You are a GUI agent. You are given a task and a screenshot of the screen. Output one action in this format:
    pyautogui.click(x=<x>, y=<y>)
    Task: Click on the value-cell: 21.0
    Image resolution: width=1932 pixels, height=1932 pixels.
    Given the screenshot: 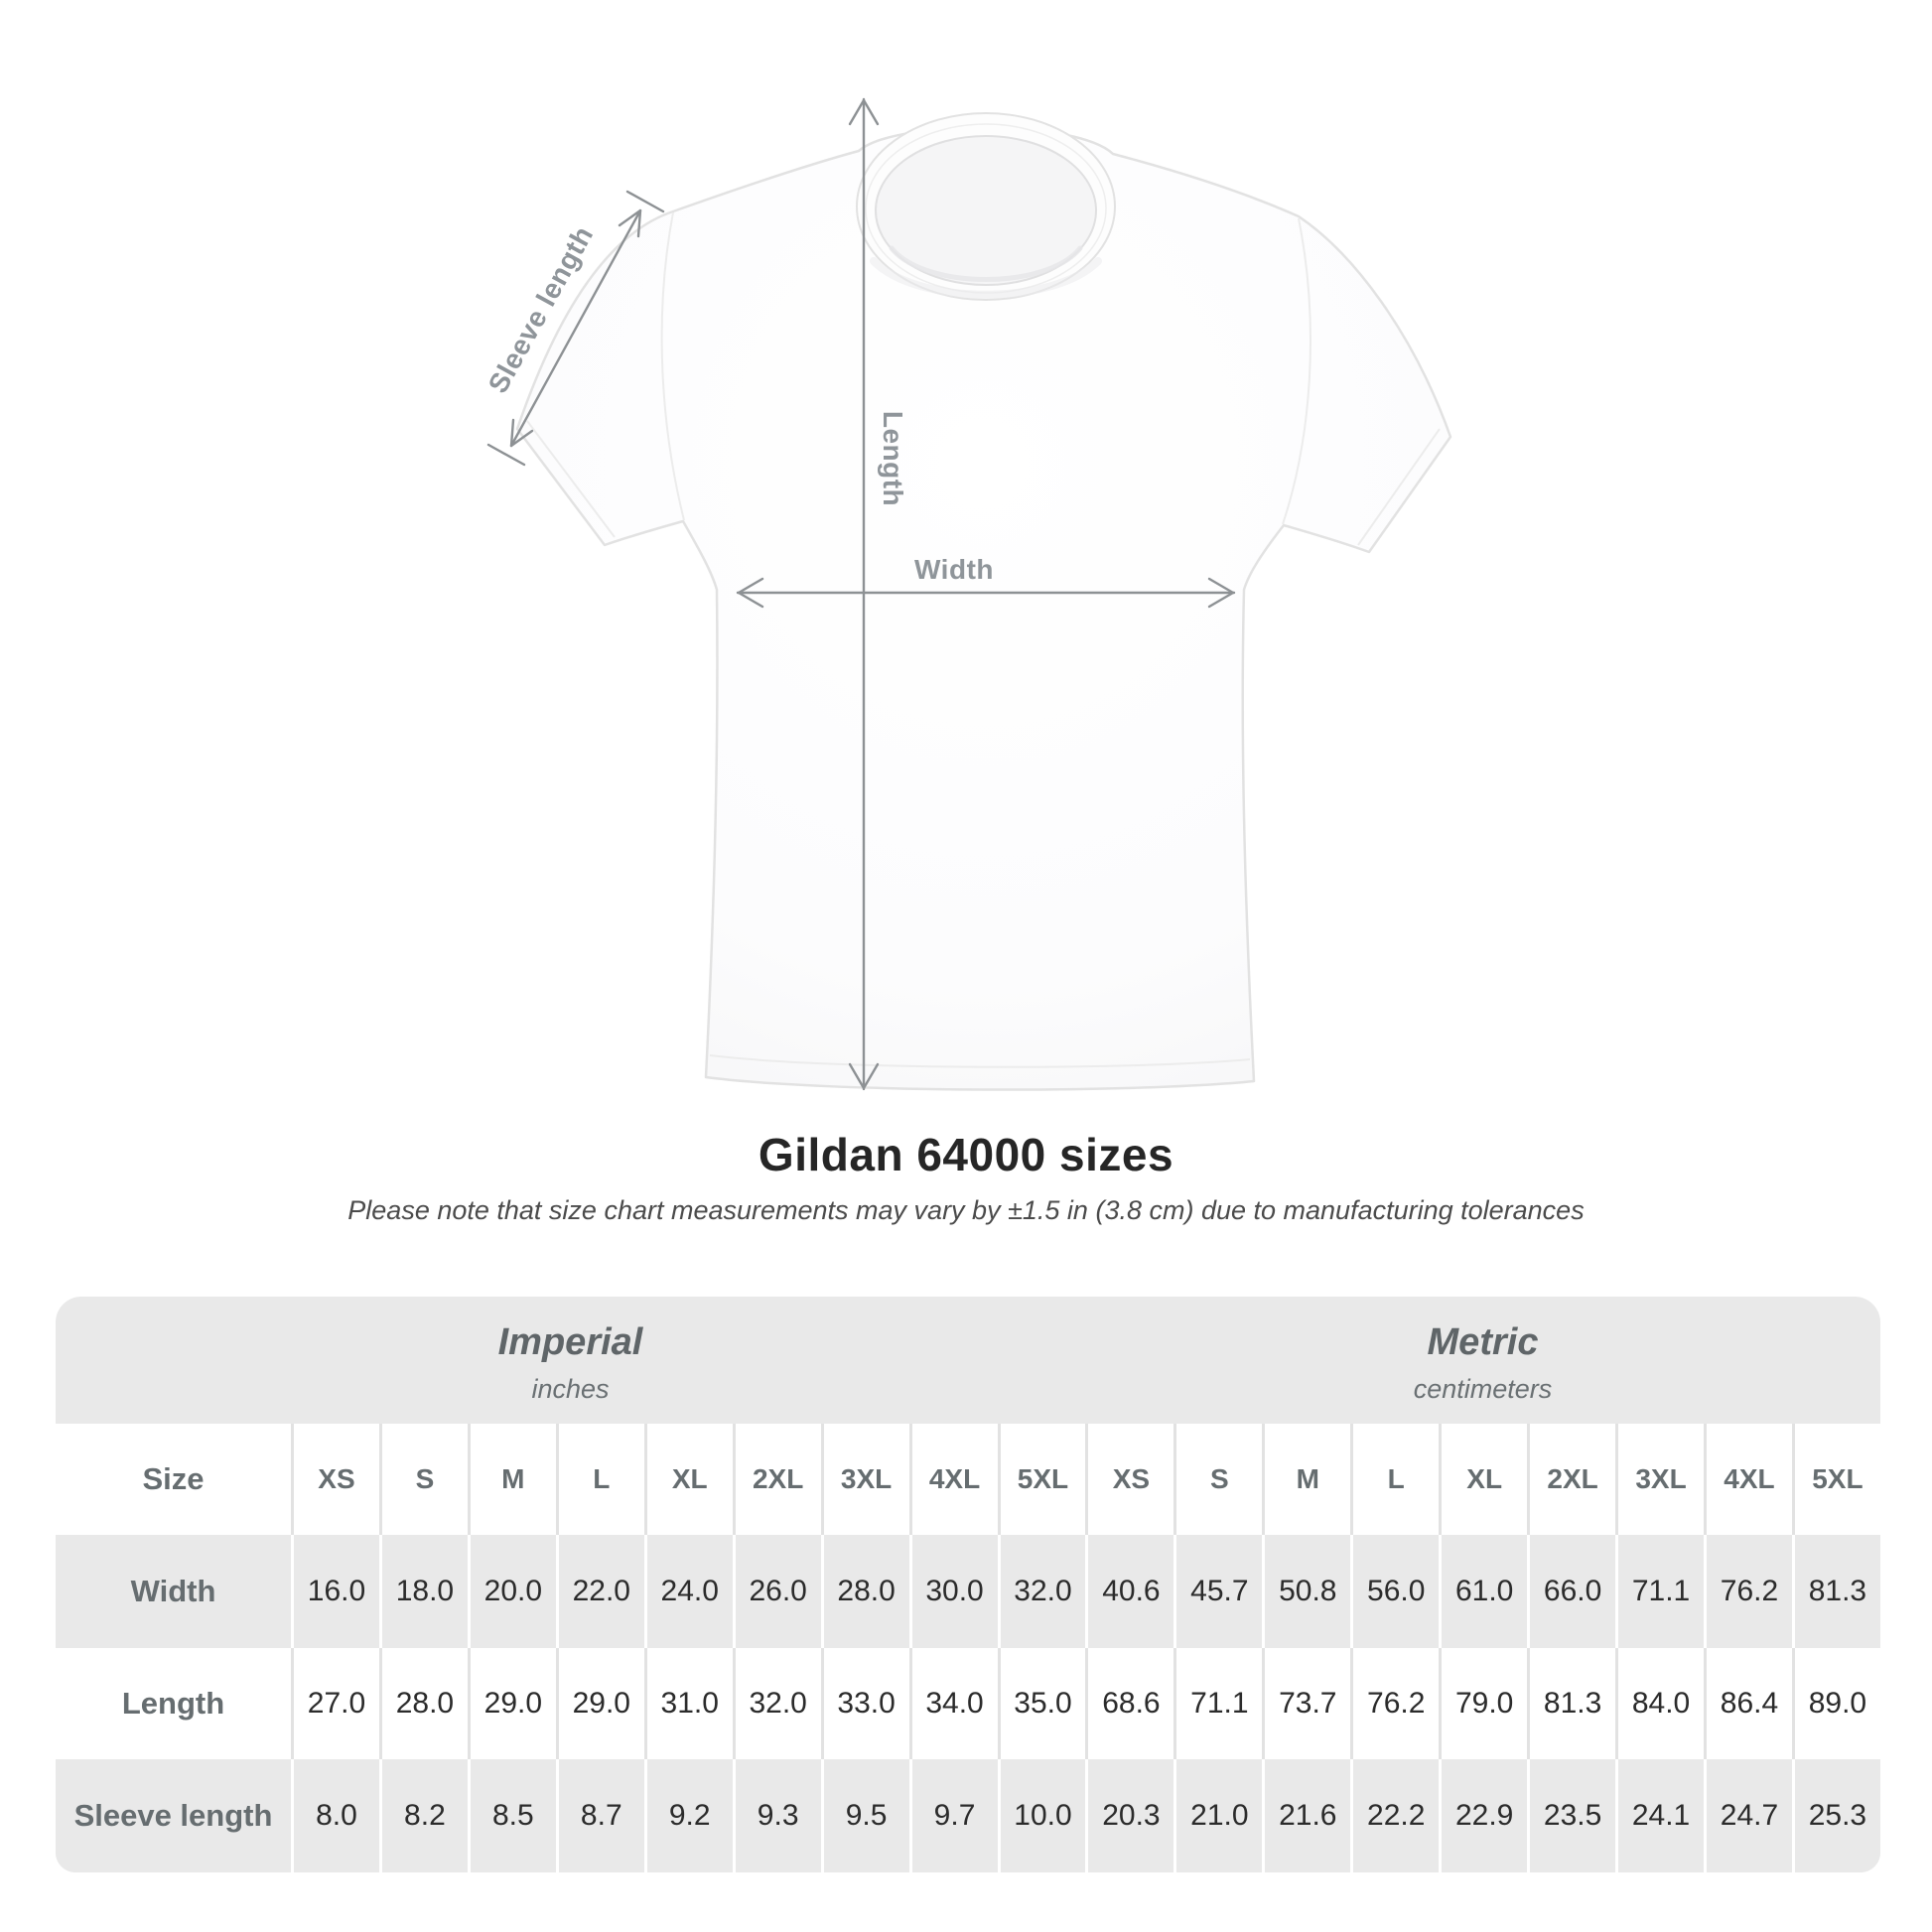 What is the action you would take?
    pyautogui.click(x=1217, y=1815)
    